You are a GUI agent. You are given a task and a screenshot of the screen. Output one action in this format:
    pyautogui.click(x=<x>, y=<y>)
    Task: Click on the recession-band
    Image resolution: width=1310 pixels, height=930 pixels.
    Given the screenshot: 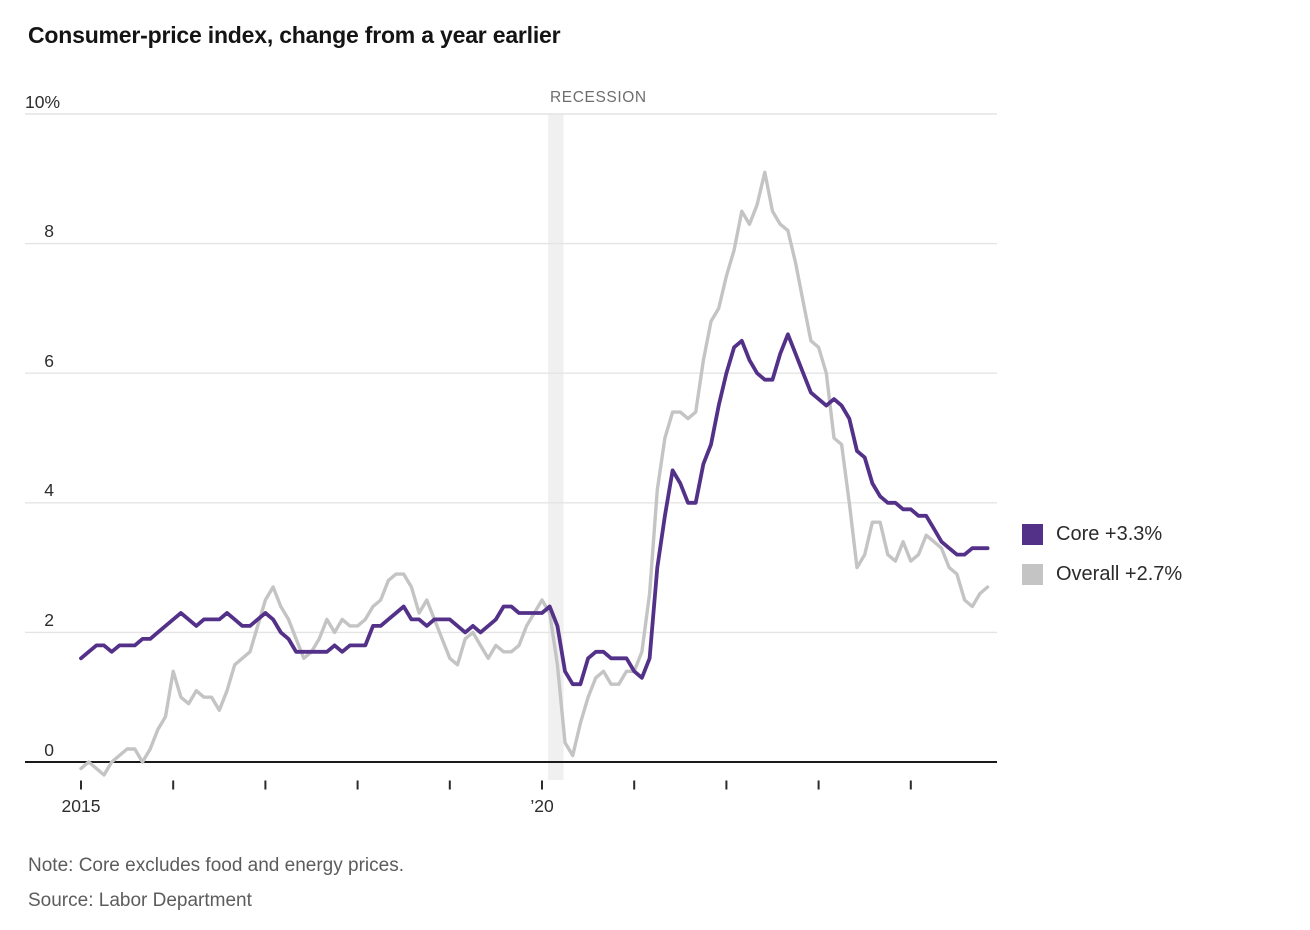 What is the action you would take?
    pyautogui.click(x=556, y=447)
    